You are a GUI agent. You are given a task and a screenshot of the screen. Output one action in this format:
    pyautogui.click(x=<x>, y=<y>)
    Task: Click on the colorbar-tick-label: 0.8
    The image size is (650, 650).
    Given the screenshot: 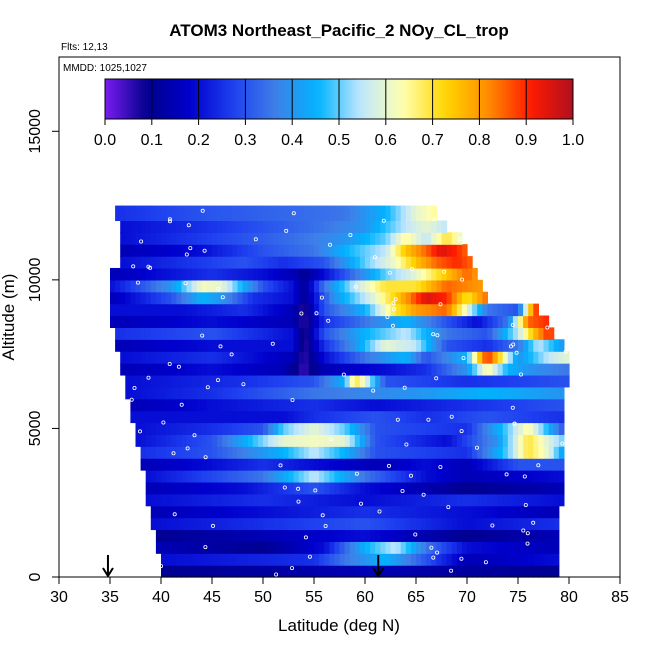 What is the action you would take?
    pyautogui.click(x=479, y=140)
    